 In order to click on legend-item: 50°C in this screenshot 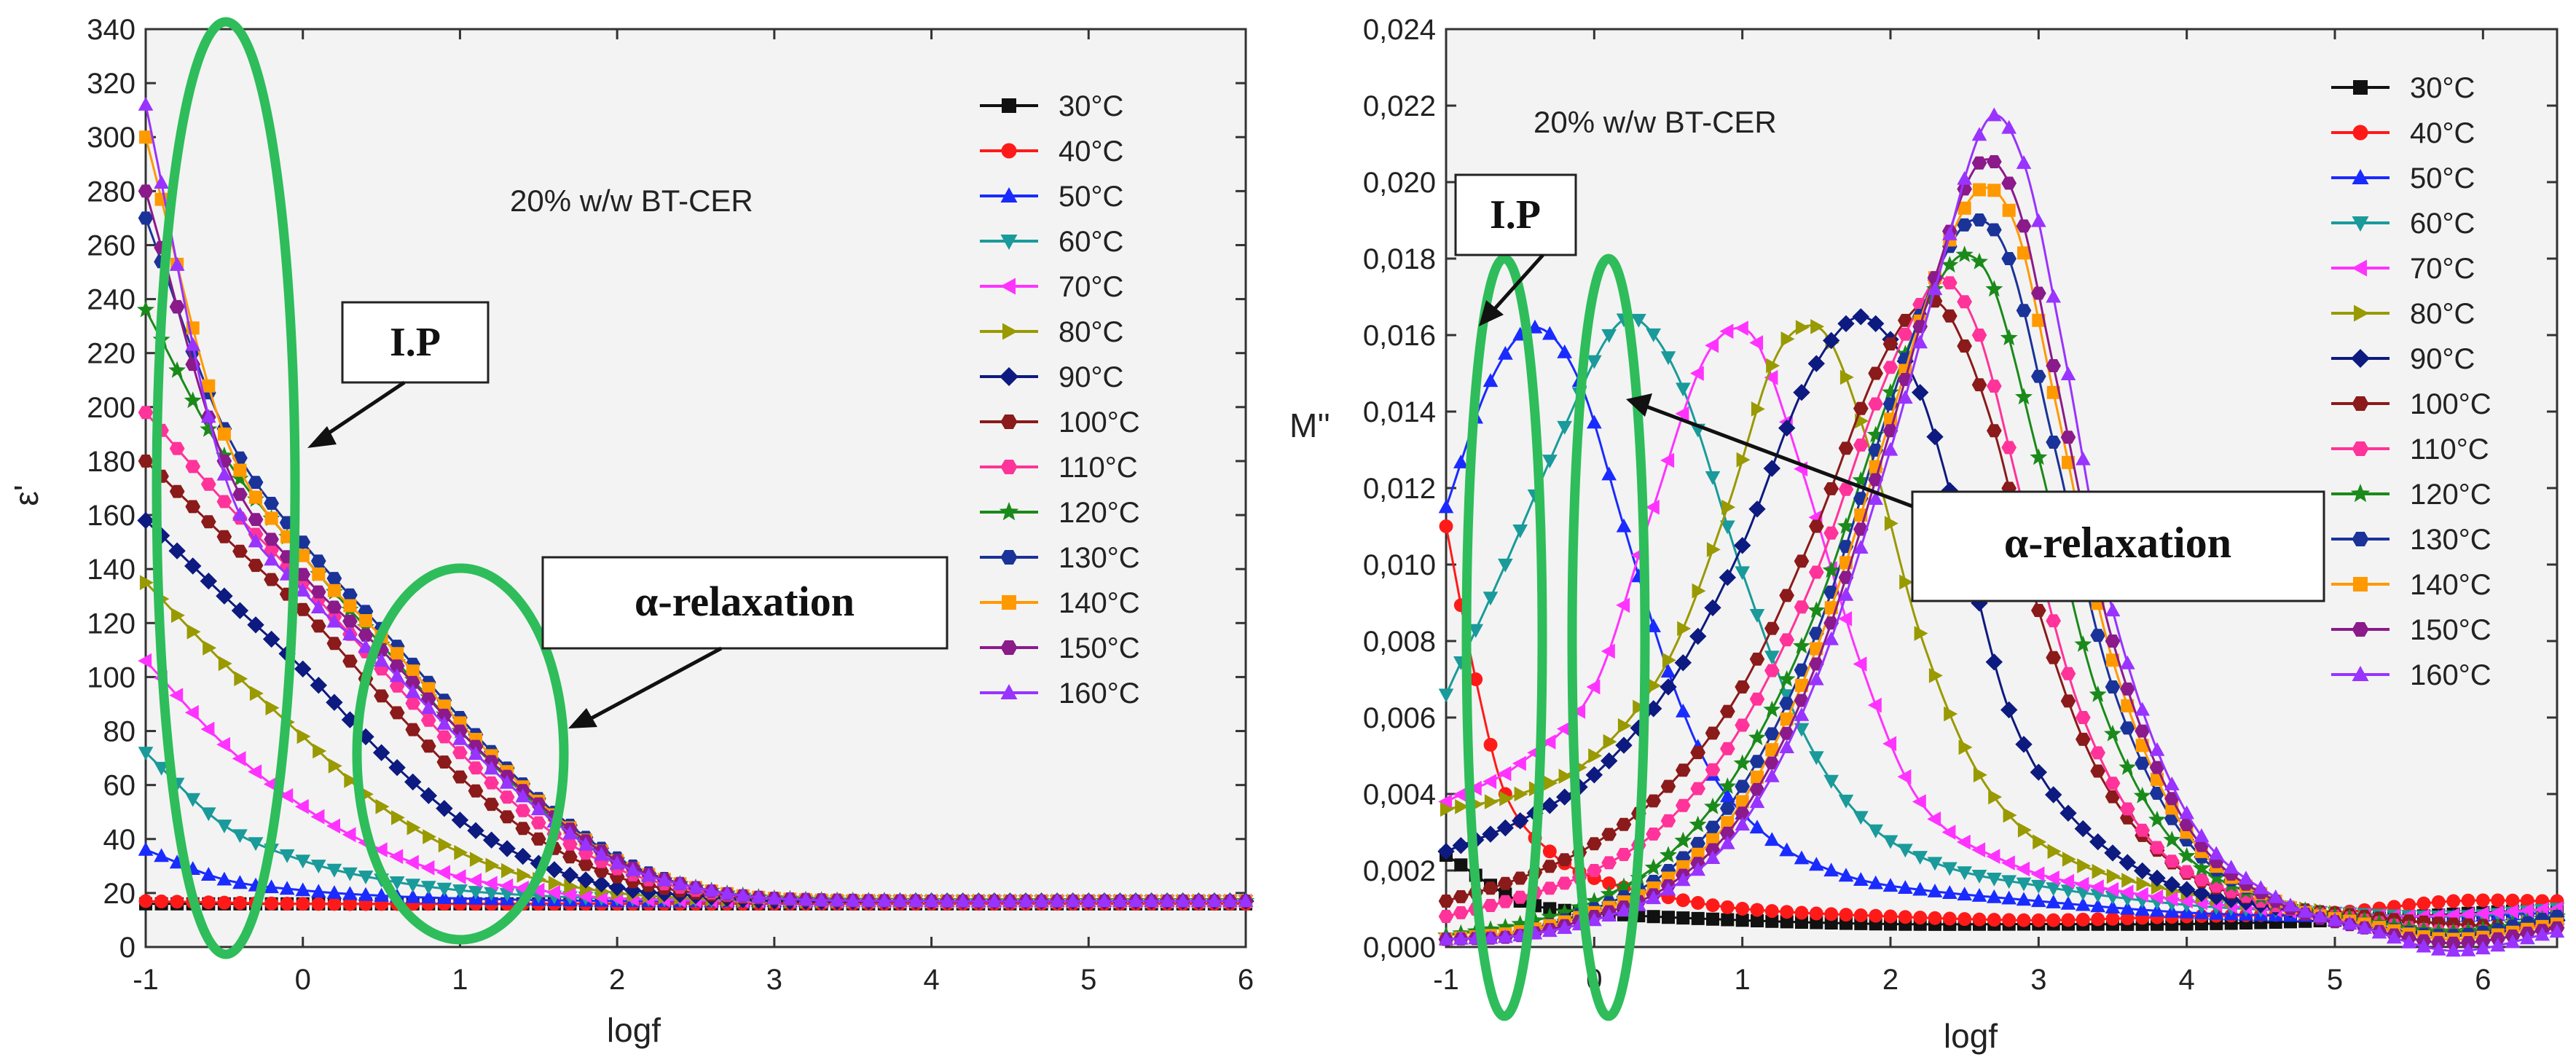, I will do `click(1051, 197)`.